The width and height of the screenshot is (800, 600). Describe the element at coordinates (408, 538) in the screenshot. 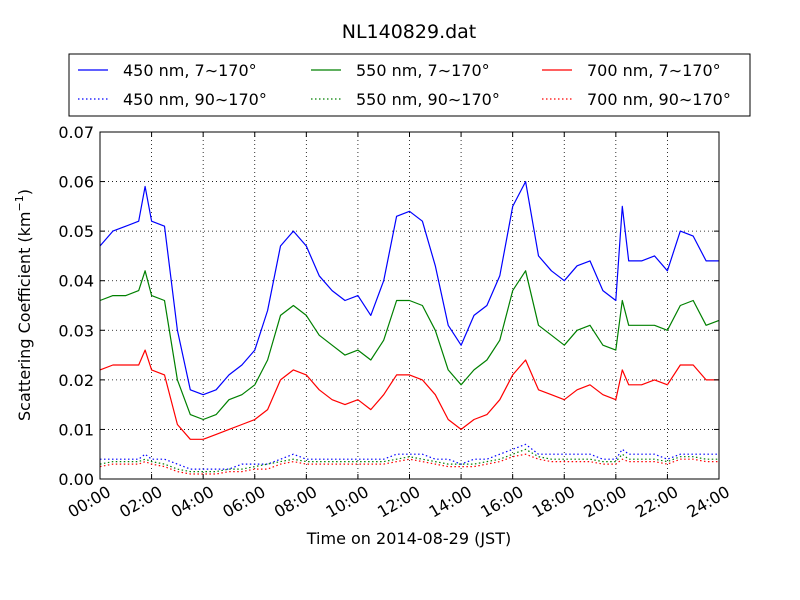

I see `x-axis-label: Time on 2014-08-29 (JST)` at that location.